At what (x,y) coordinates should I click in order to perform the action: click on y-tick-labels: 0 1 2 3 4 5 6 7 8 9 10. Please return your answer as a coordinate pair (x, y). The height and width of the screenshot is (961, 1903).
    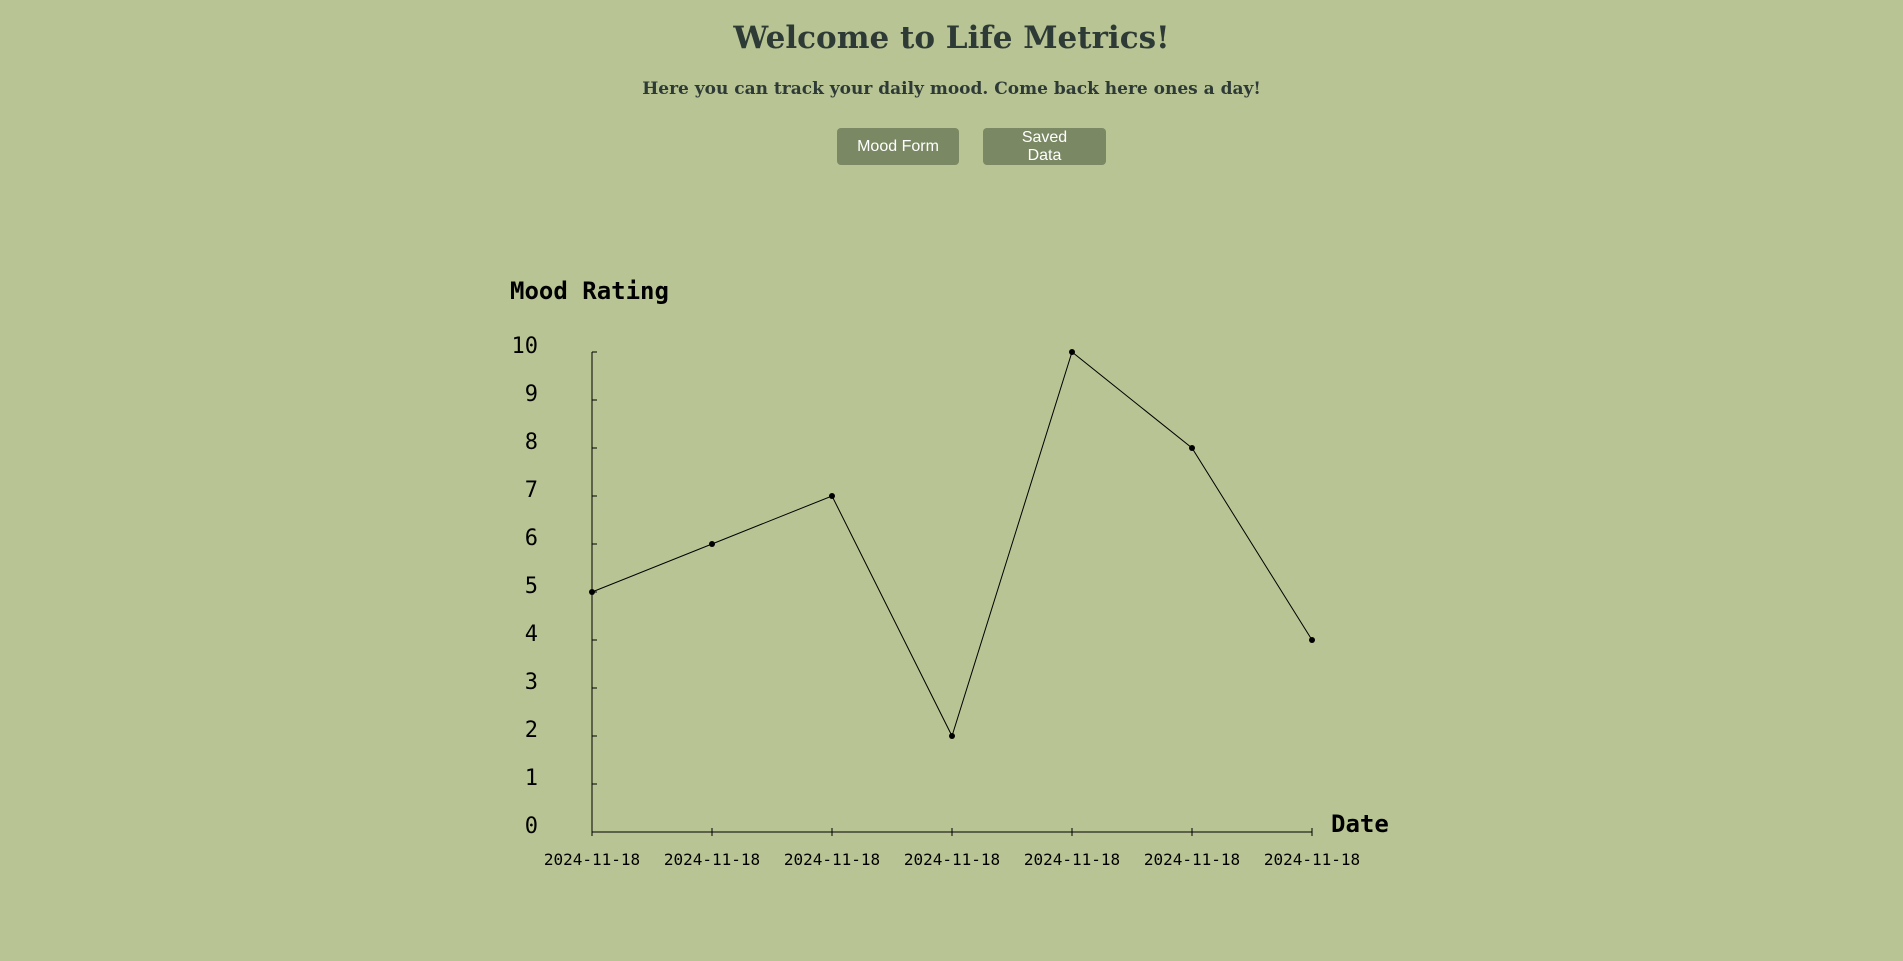
    Looking at the image, I should click on (525, 586).